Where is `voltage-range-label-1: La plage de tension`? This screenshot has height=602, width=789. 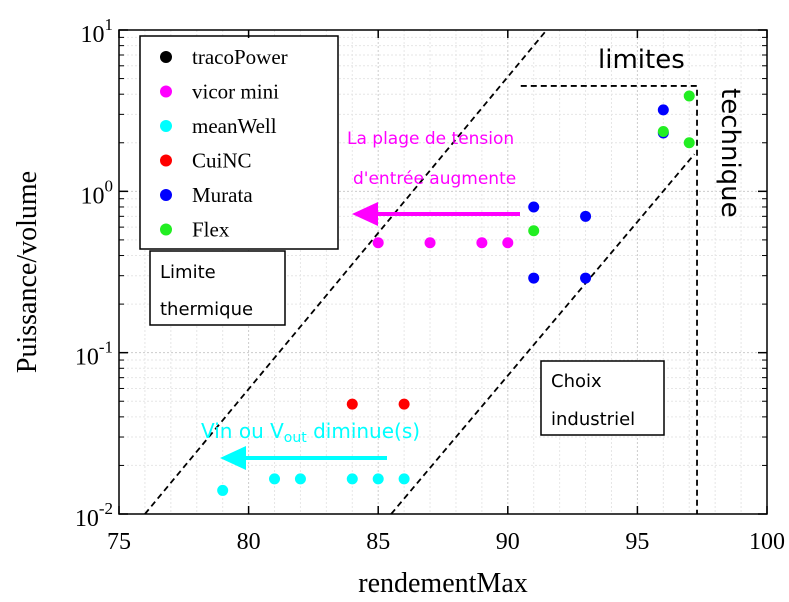 voltage-range-label-1: La plage de tension is located at coordinates (430, 139).